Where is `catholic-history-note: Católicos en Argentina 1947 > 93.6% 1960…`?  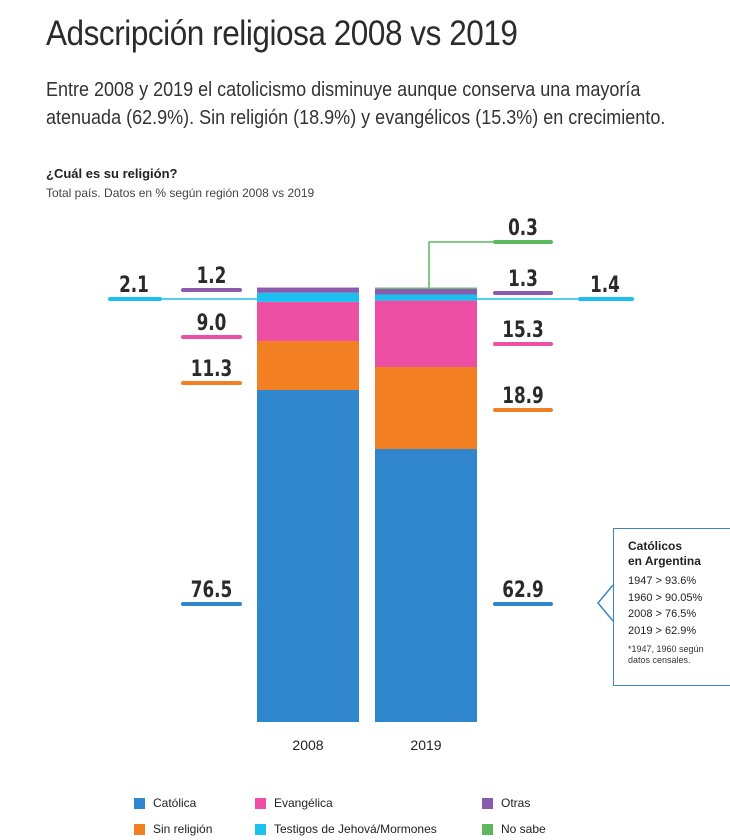 catholic-history-note: Católicos en Argentina 1947 > 93.6% 1960… is located at coordinates (671, 607).